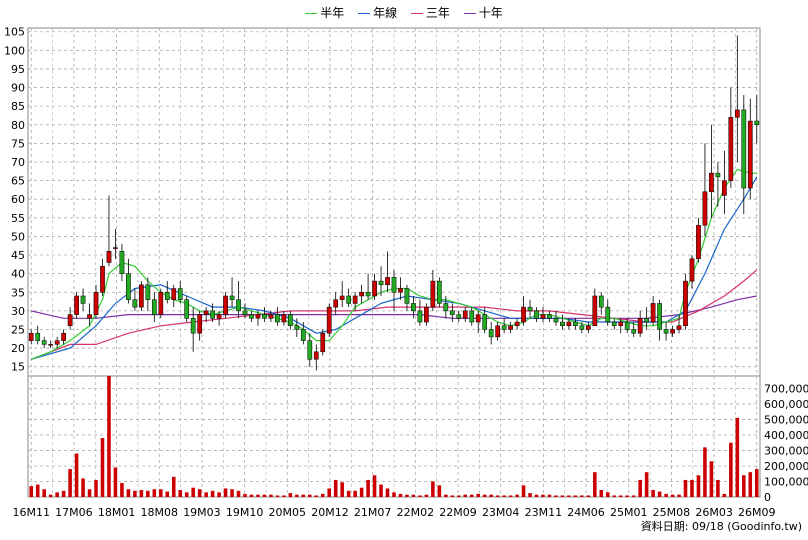  What do you see at coordinates (437, 13) in the screenshot?
I see `legend-label: 三年` at bounding box center [437, 13].